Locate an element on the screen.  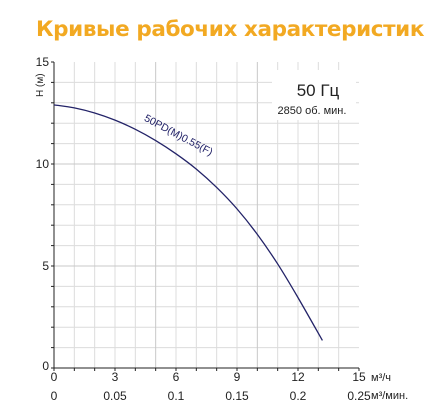
y-tick-label: 10 is located at coordinates (43, 164).